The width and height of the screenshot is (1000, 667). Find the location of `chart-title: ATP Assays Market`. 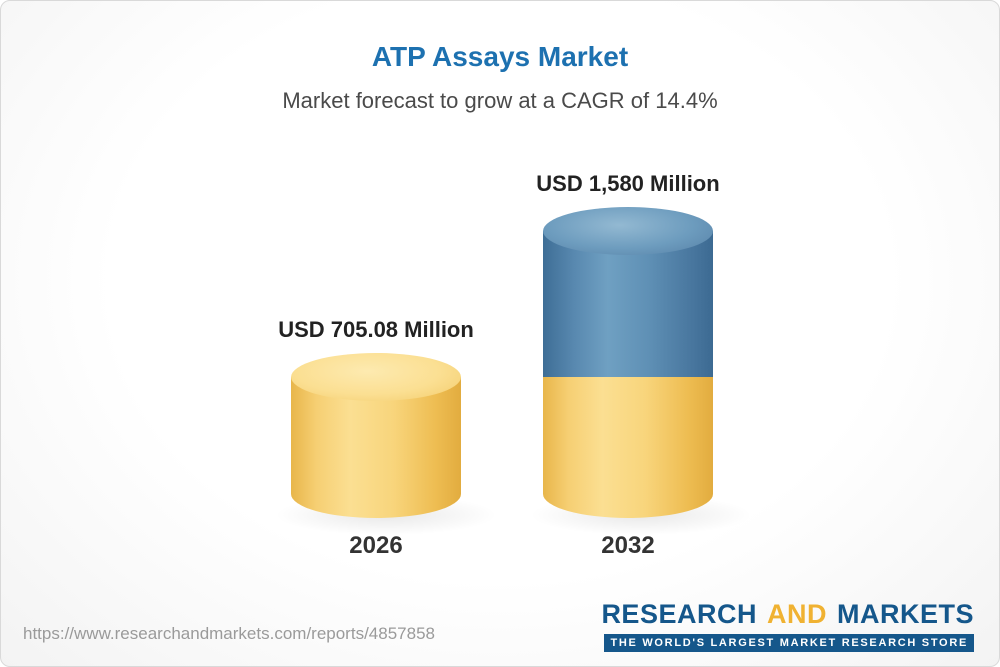

chart-title: ATP Assays Market is located at coordinates (500, 56).